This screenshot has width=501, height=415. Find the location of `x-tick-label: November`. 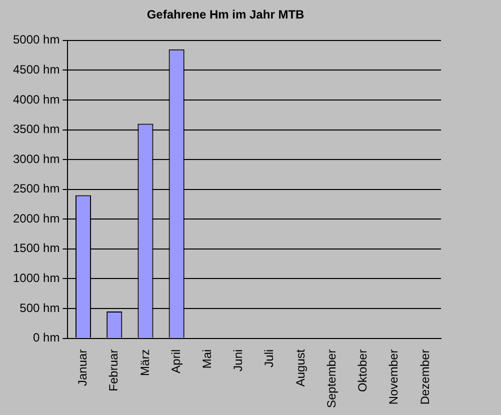

x-tick-label: November is located at coordinates (393, 377).